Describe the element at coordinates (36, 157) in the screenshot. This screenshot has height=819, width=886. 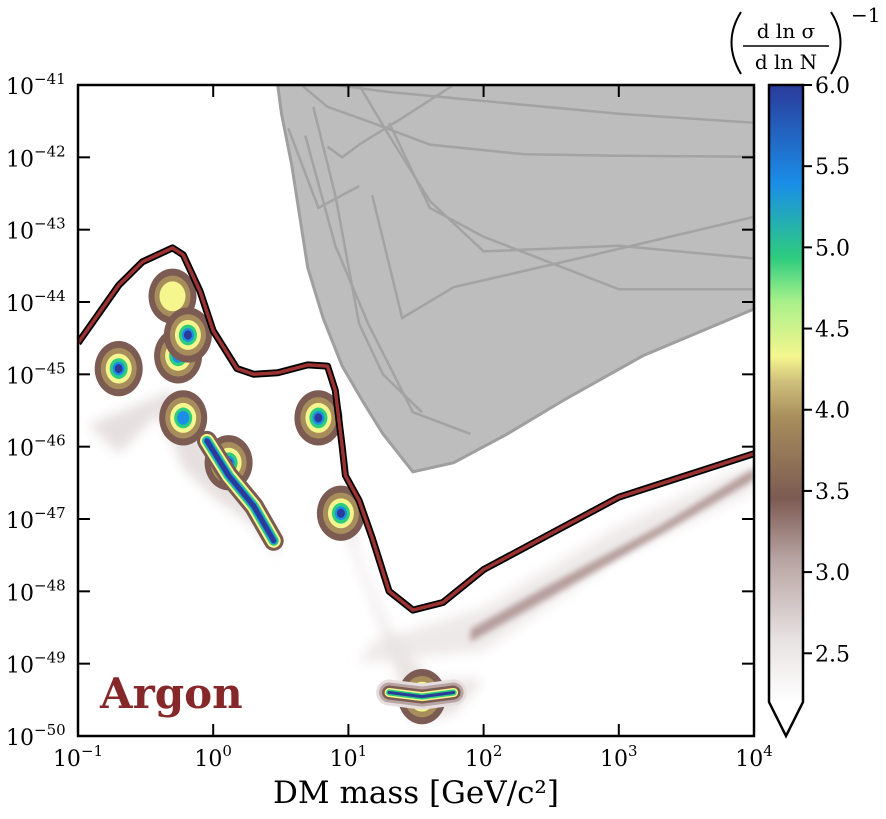
I see `y-tick-label: 10−42` at that location.